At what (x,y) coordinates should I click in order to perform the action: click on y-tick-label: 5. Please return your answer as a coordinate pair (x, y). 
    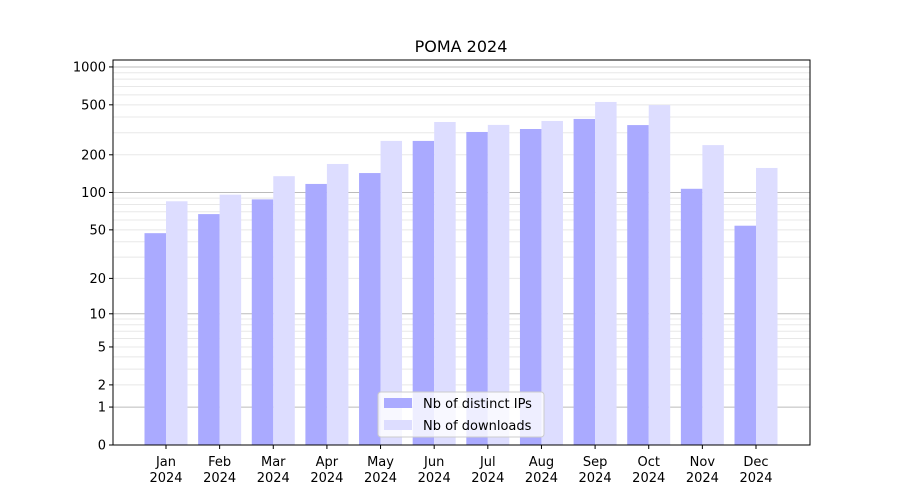
    Looking at the image, I should click on (102, 347).